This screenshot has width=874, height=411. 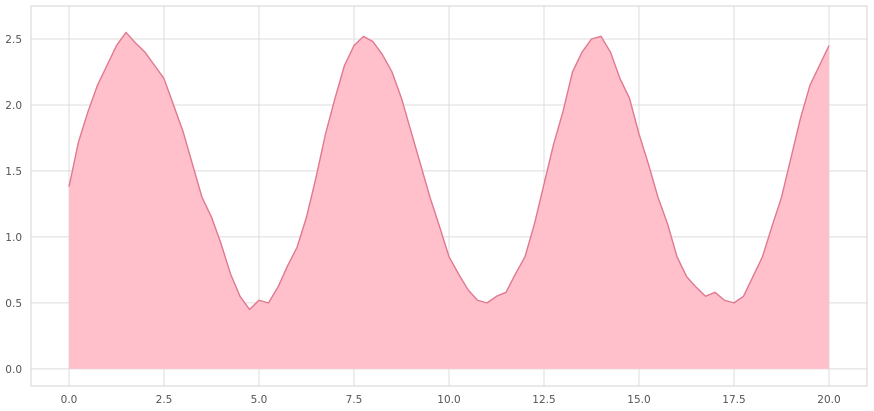 What do you see at coordinates (354, 400) in the screenshot?
I see `x-tick-label: 7.5` at bounding box center [354, 400].